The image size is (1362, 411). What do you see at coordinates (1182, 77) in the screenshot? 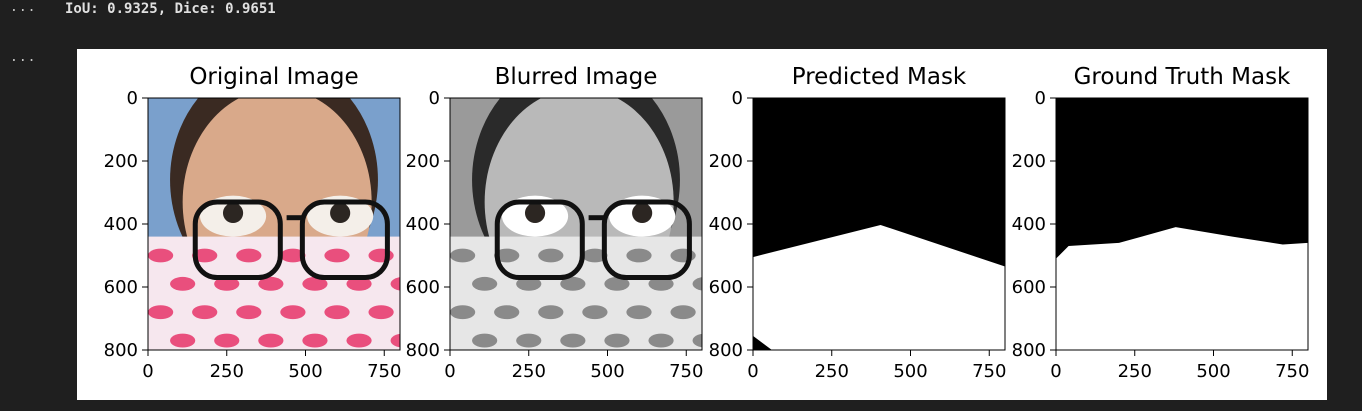
I see `panel-title: Ground Truth Mask` at bounding box center [1182, 77].